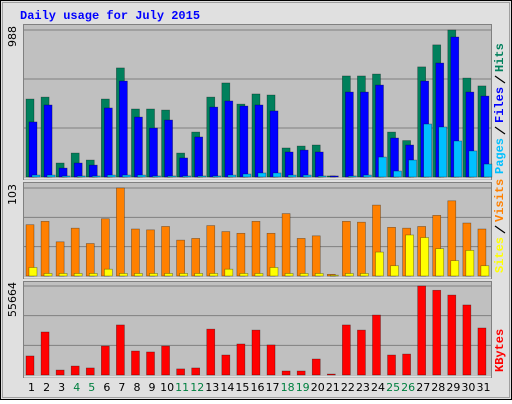 The image size is (512, 404). What do you see at coordinates (393, 387) in the screenshot?
I see `x-tick-label: 25` at bounding box center [393, 387].